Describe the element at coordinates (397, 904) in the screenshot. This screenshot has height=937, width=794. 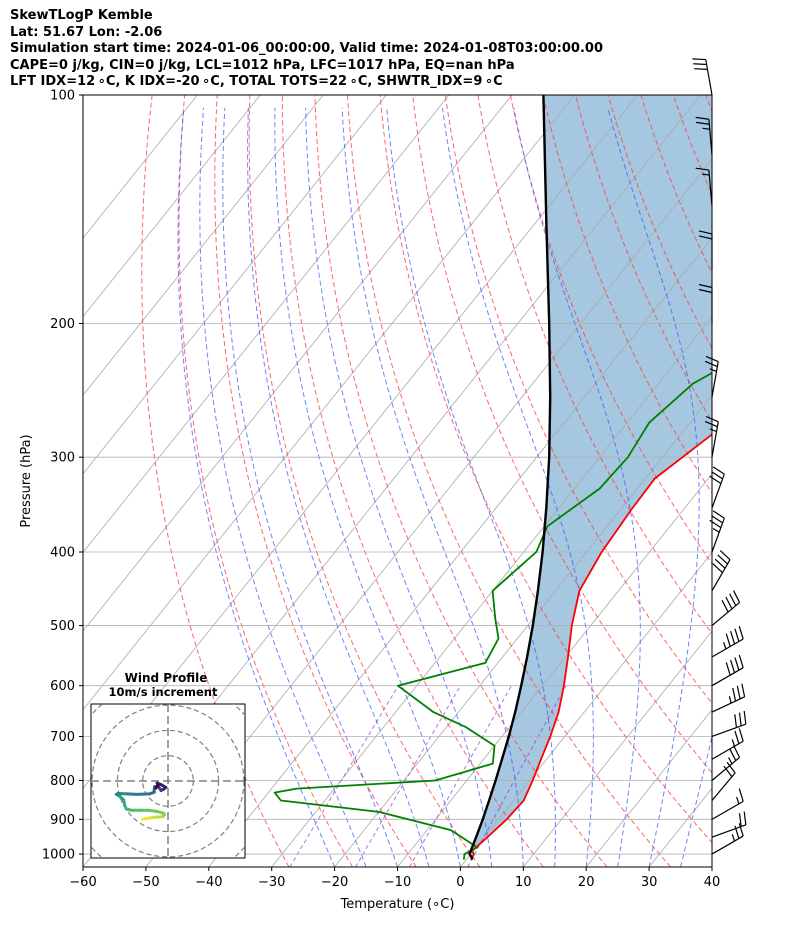
I see `x-axis-label: Temperature (∘C)` at that location.